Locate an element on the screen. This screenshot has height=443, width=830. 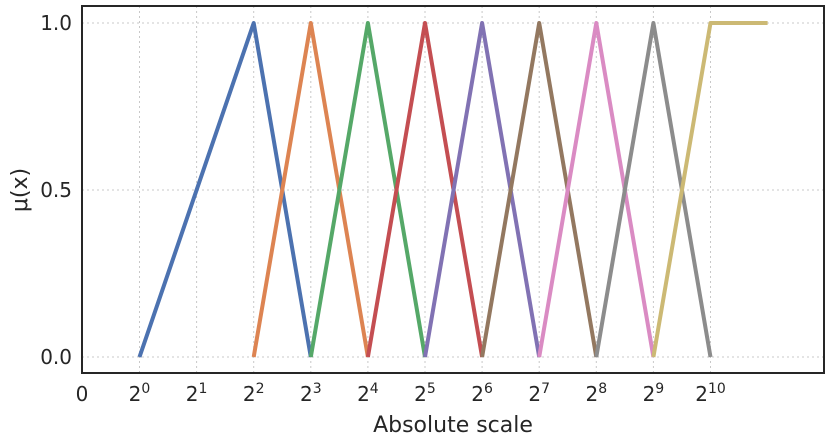
x-tick-exponent: 2 is located at coordinates (260, 389).